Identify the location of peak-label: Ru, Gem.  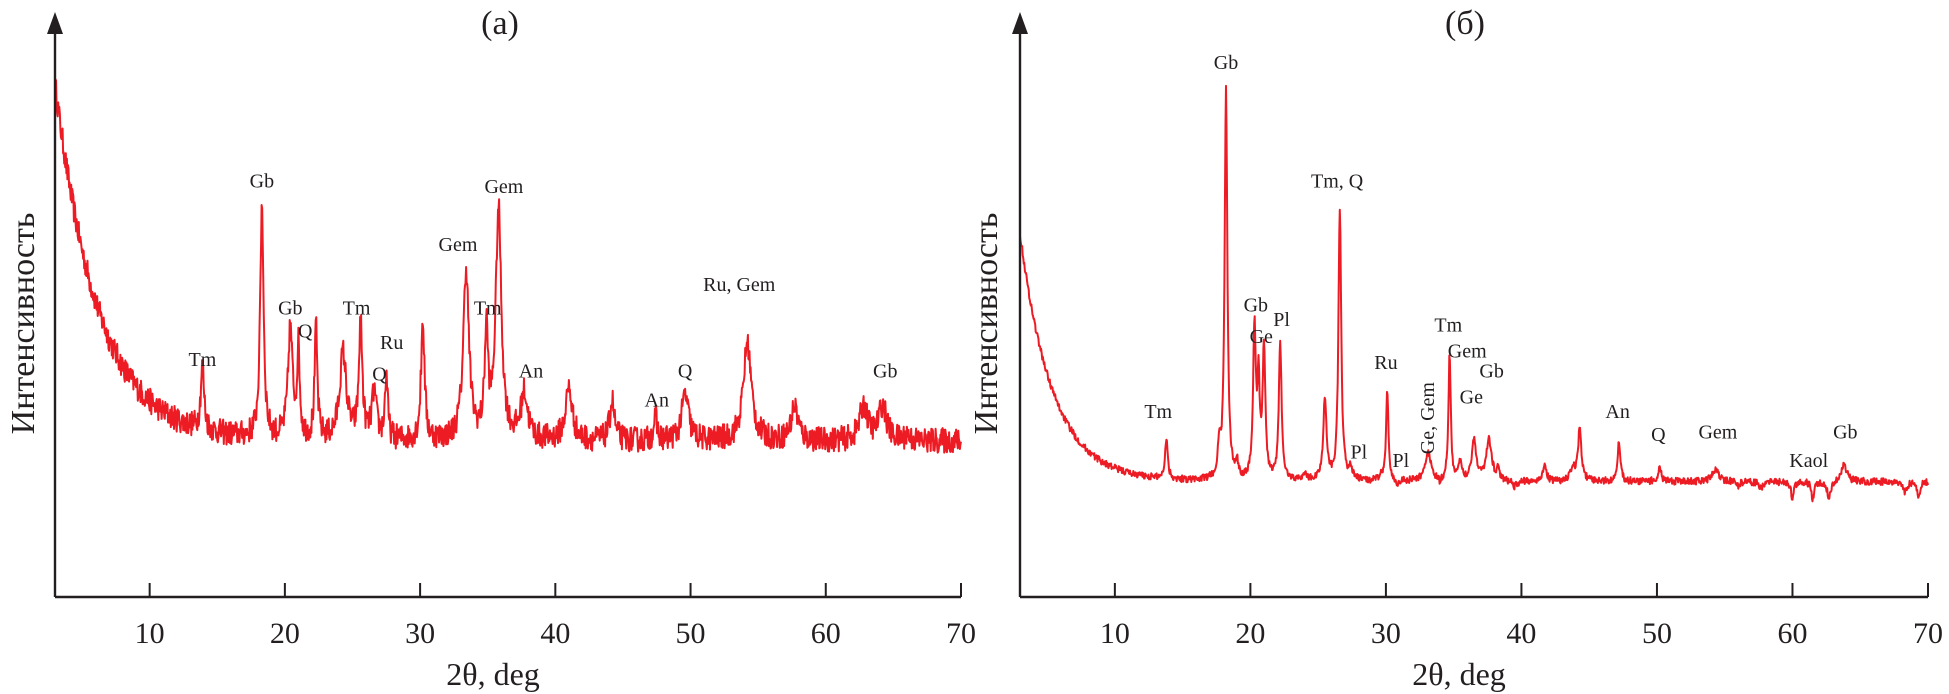
(739, 285).